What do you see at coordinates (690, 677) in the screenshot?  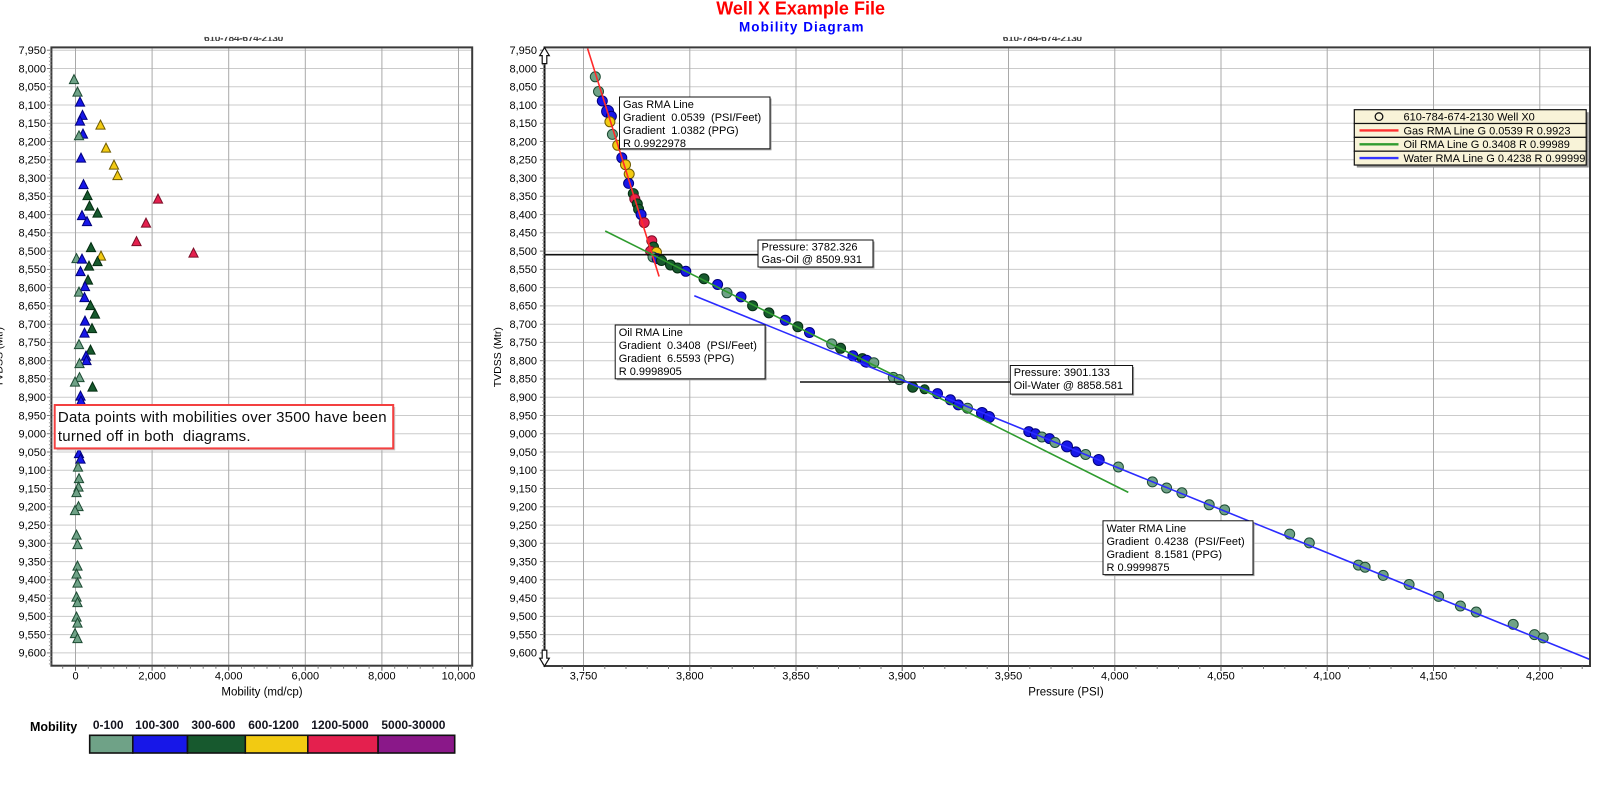 I see `svg-text: 3,800` at bounding box center [690, 677].